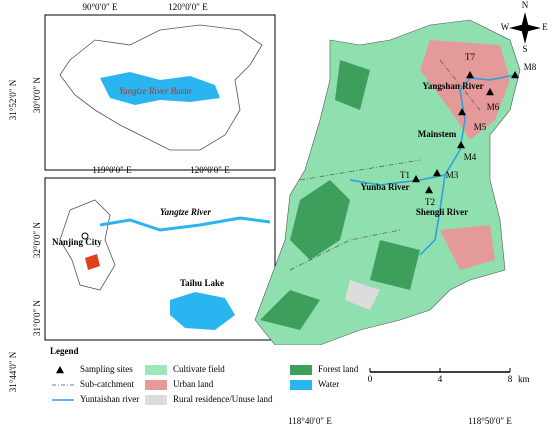 This screenshot has height=432, width=550. What do you see at coordinates (524, 379) in the screenshot?
I see `scale-unit: km` at bounding box center [524, 379].